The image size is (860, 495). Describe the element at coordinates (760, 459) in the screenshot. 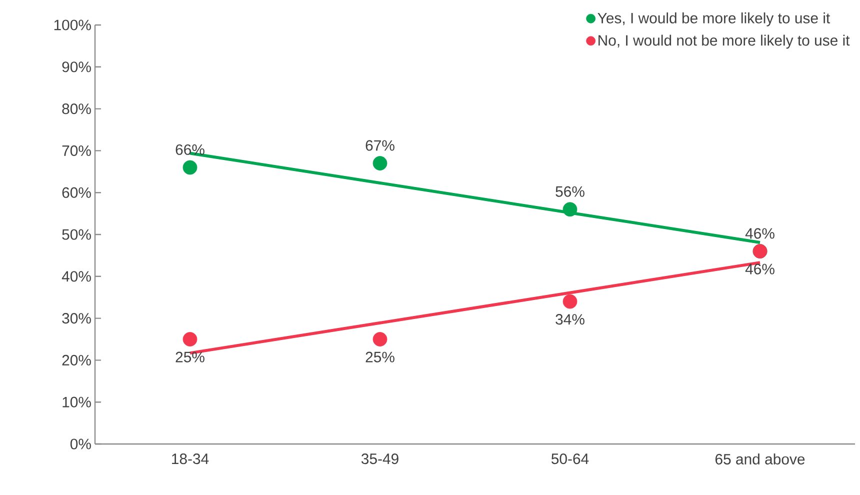

I see `x-tick-label: 65 and above` at that location.